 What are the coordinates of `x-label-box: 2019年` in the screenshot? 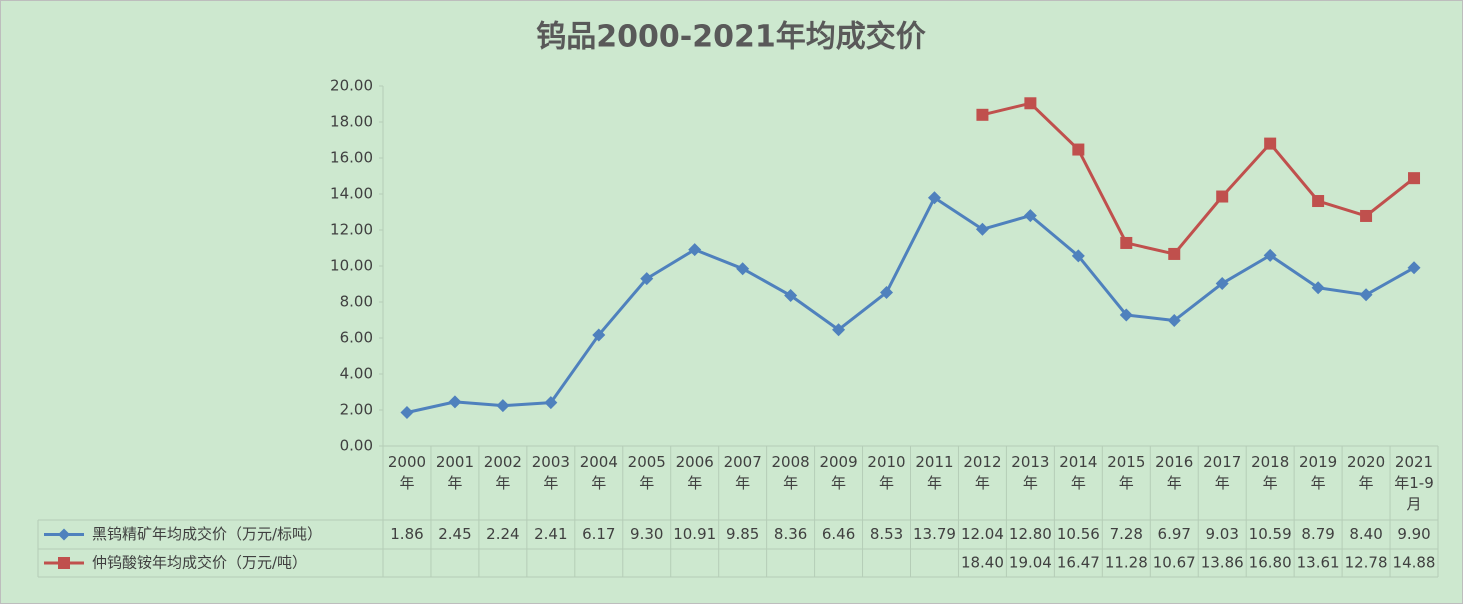 It's located at (1318, 472).